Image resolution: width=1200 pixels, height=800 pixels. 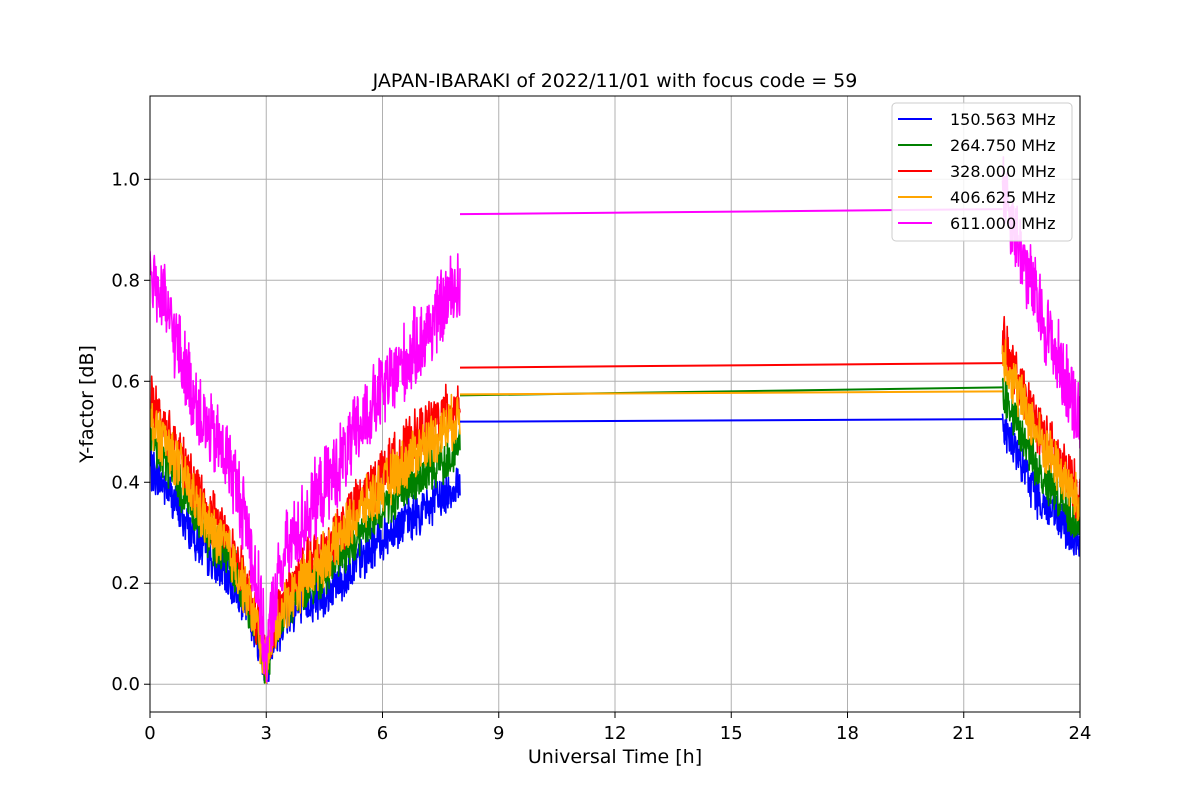 What do you see at coordinates (125, 583) in the screenshot?
I see `y-tick-label: 0.2` at bounding box center [125, 583].